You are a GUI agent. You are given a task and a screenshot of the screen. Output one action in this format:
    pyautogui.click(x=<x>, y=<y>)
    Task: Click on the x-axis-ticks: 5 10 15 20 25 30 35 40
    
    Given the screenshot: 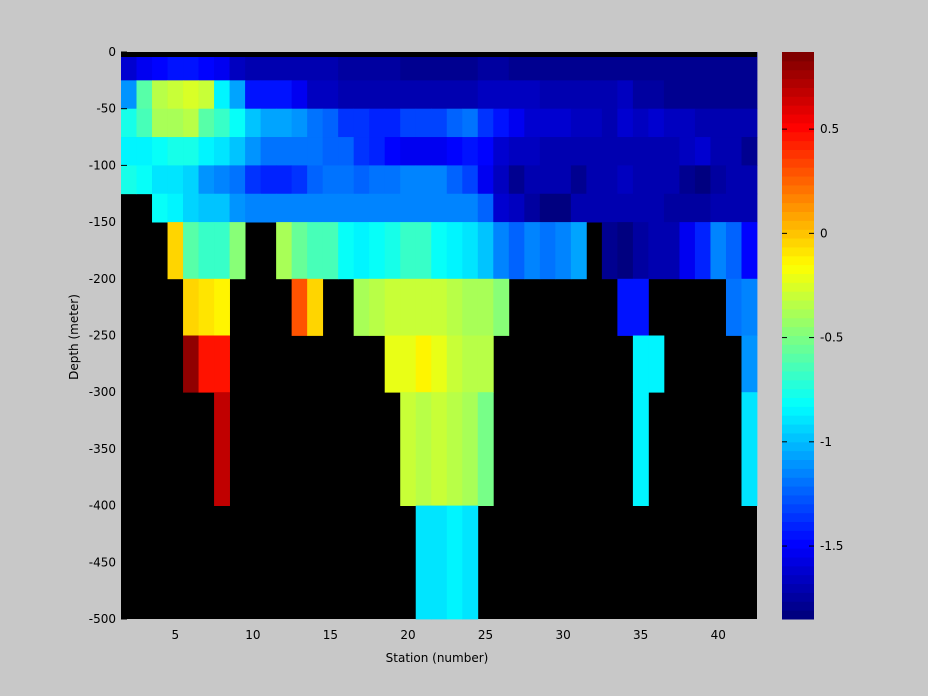 What is the action you would take?
    pyautogui.click(x=448, y=627)
    